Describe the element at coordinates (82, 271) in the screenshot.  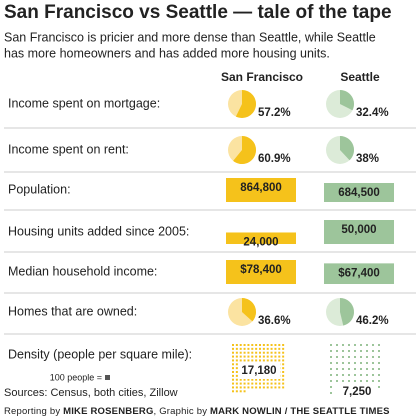
I see `row-label: Median household income:` at that location.